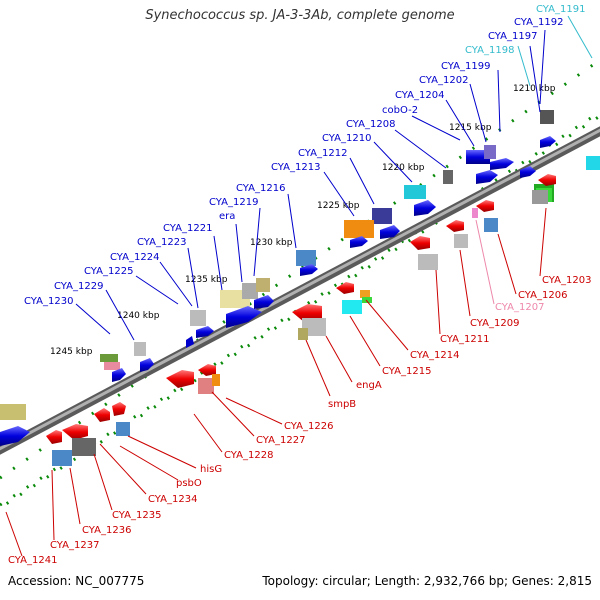 The image size is (600, 600). Describe the element at coordinates (227, 216) in the screenshot. I see `gene-label: era` at that location.